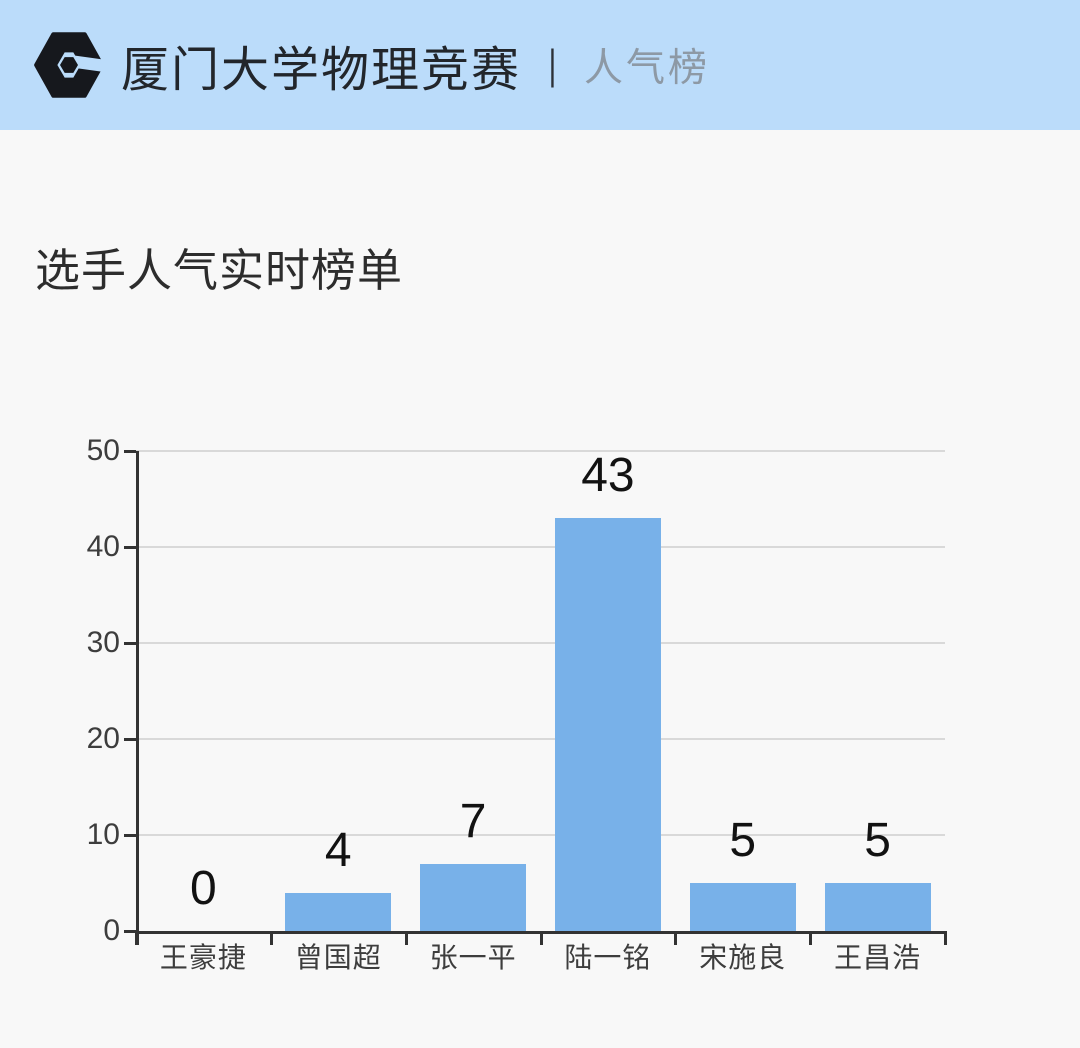 This screenshot has width=1080, height=1048. What do you see at coordinates (137, 698) in the screenshot?
I see `y-axis-line` at bounding box center [137, 698].